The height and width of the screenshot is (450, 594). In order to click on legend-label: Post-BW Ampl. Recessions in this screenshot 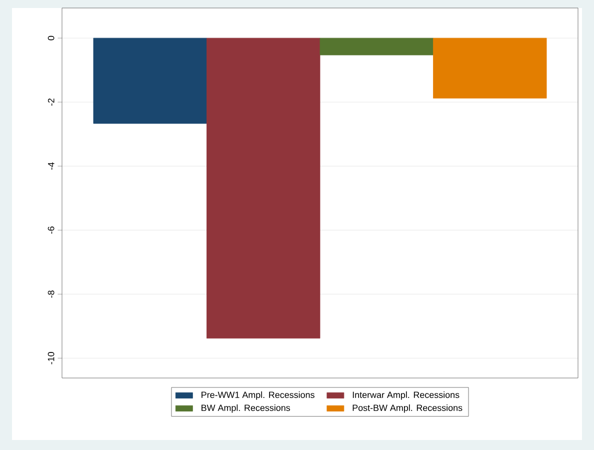, I will do `click(407, 408)`.